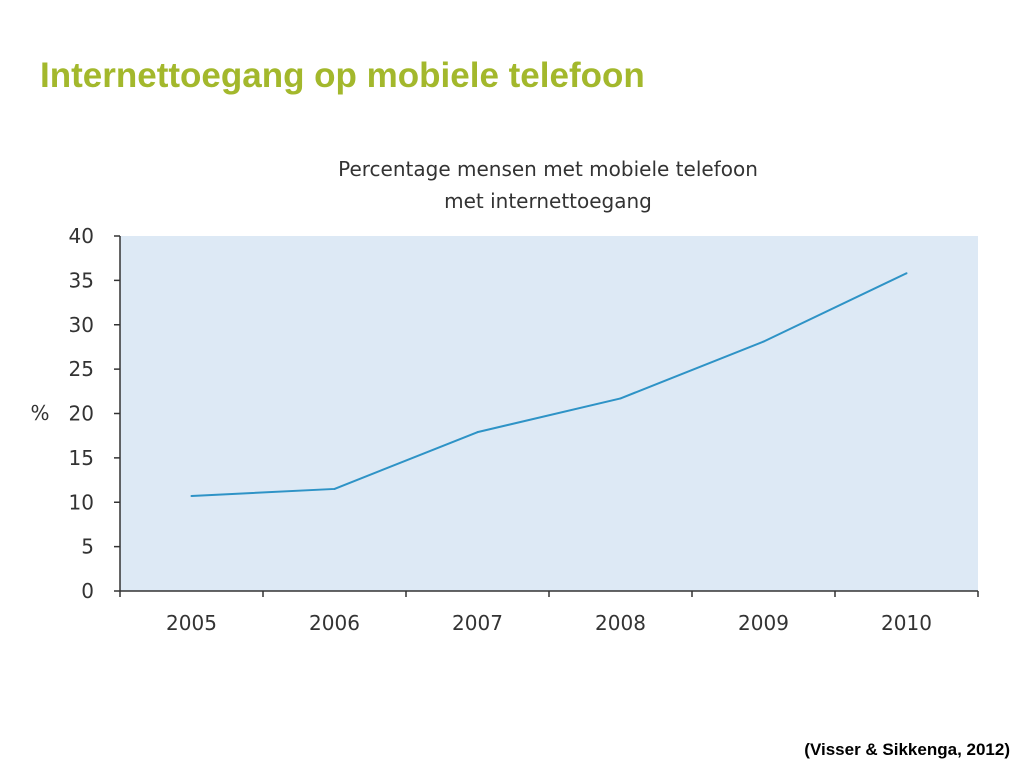 Image resolution: width=1024 pixels, height=768 pixels. I want to click on x-tick-label: 2005, so click(191, 623).